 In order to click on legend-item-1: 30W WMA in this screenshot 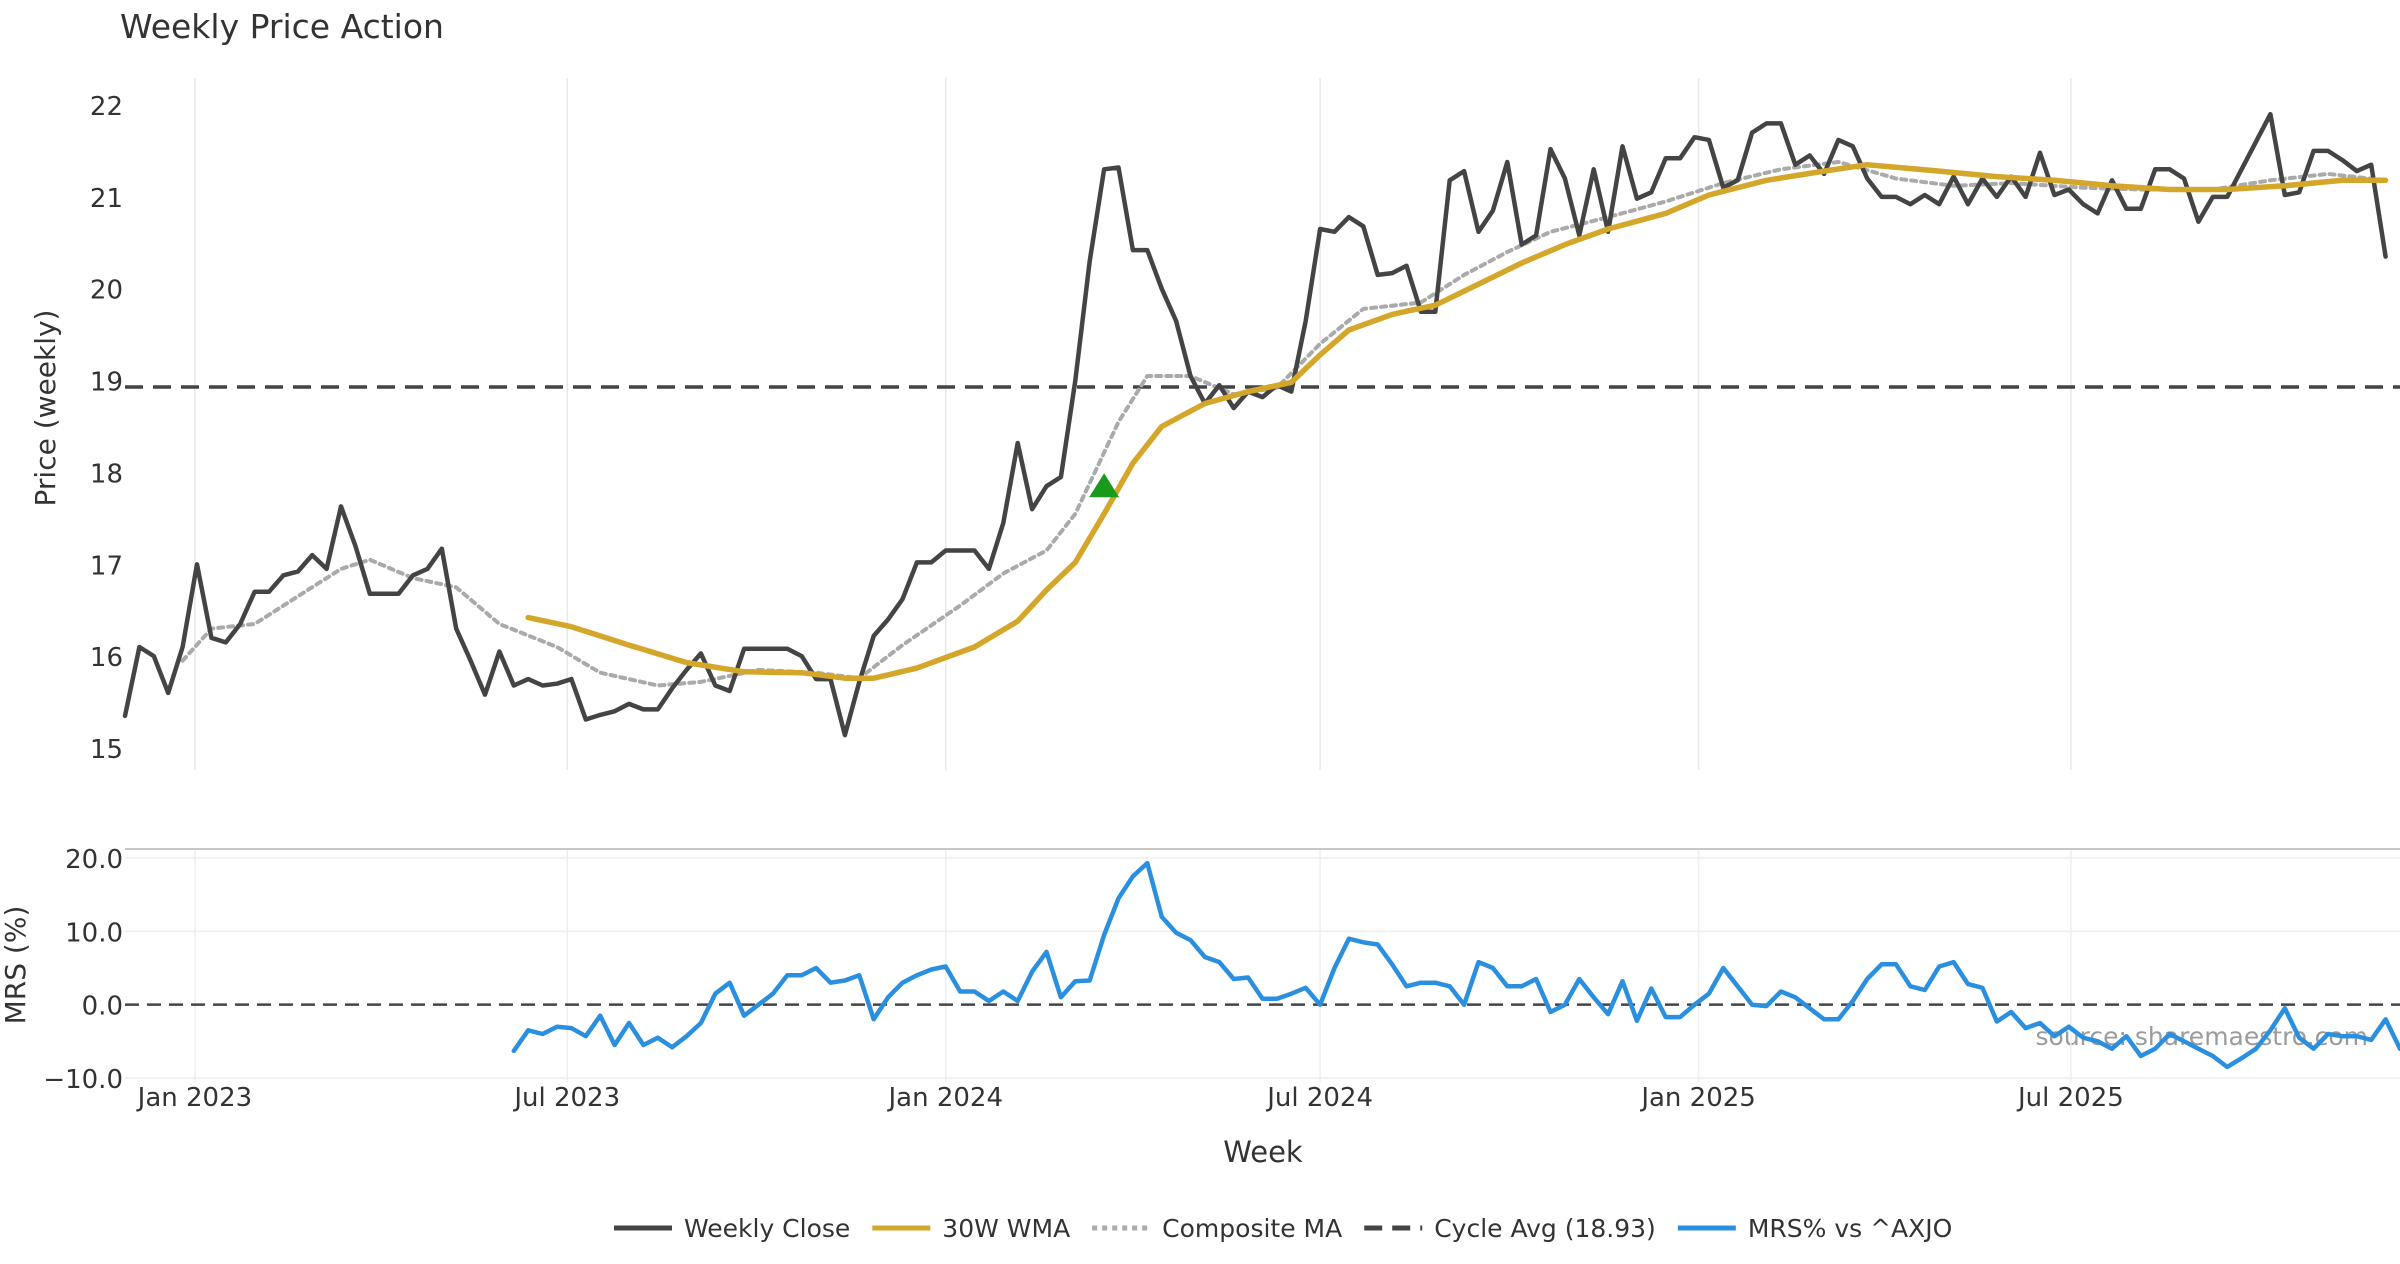, I will do `click(971, 1228)`.